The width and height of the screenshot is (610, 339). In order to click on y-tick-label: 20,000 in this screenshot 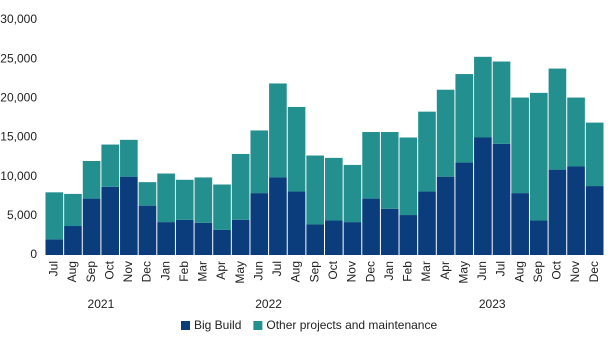, I will do `click(18, 98)`.